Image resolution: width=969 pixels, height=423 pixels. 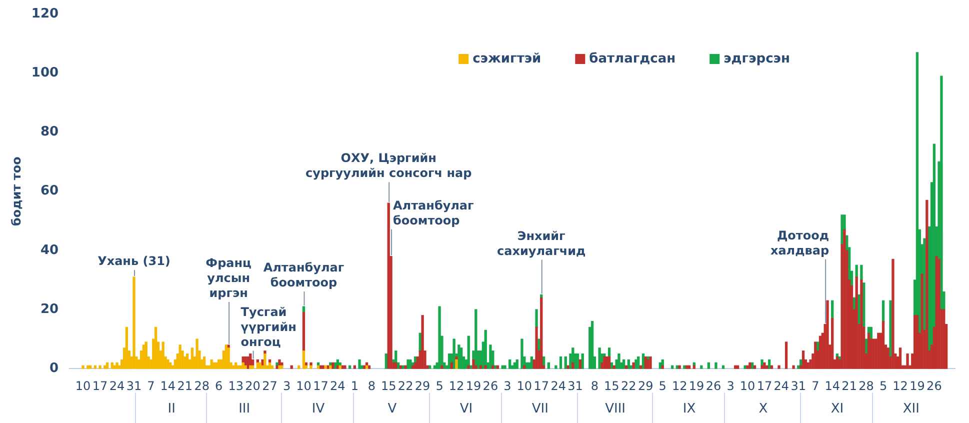 What do you see at coordinates (45, 72) in the screenshot?
I see `y-tick-label: 100` at bounding box center [45, 72].